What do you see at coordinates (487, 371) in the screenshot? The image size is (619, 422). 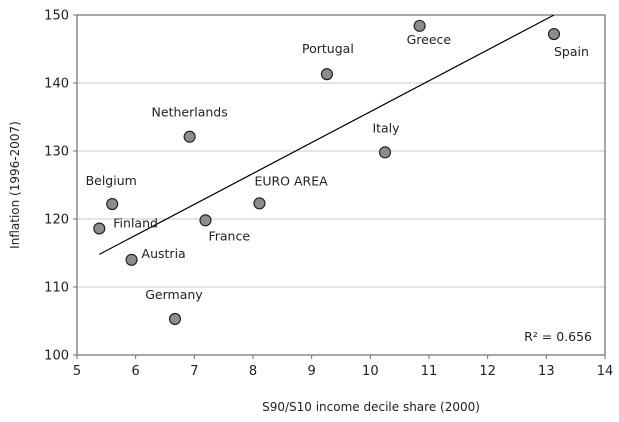 I see `x-tick-label: 12` at bounding box center [487, 371].